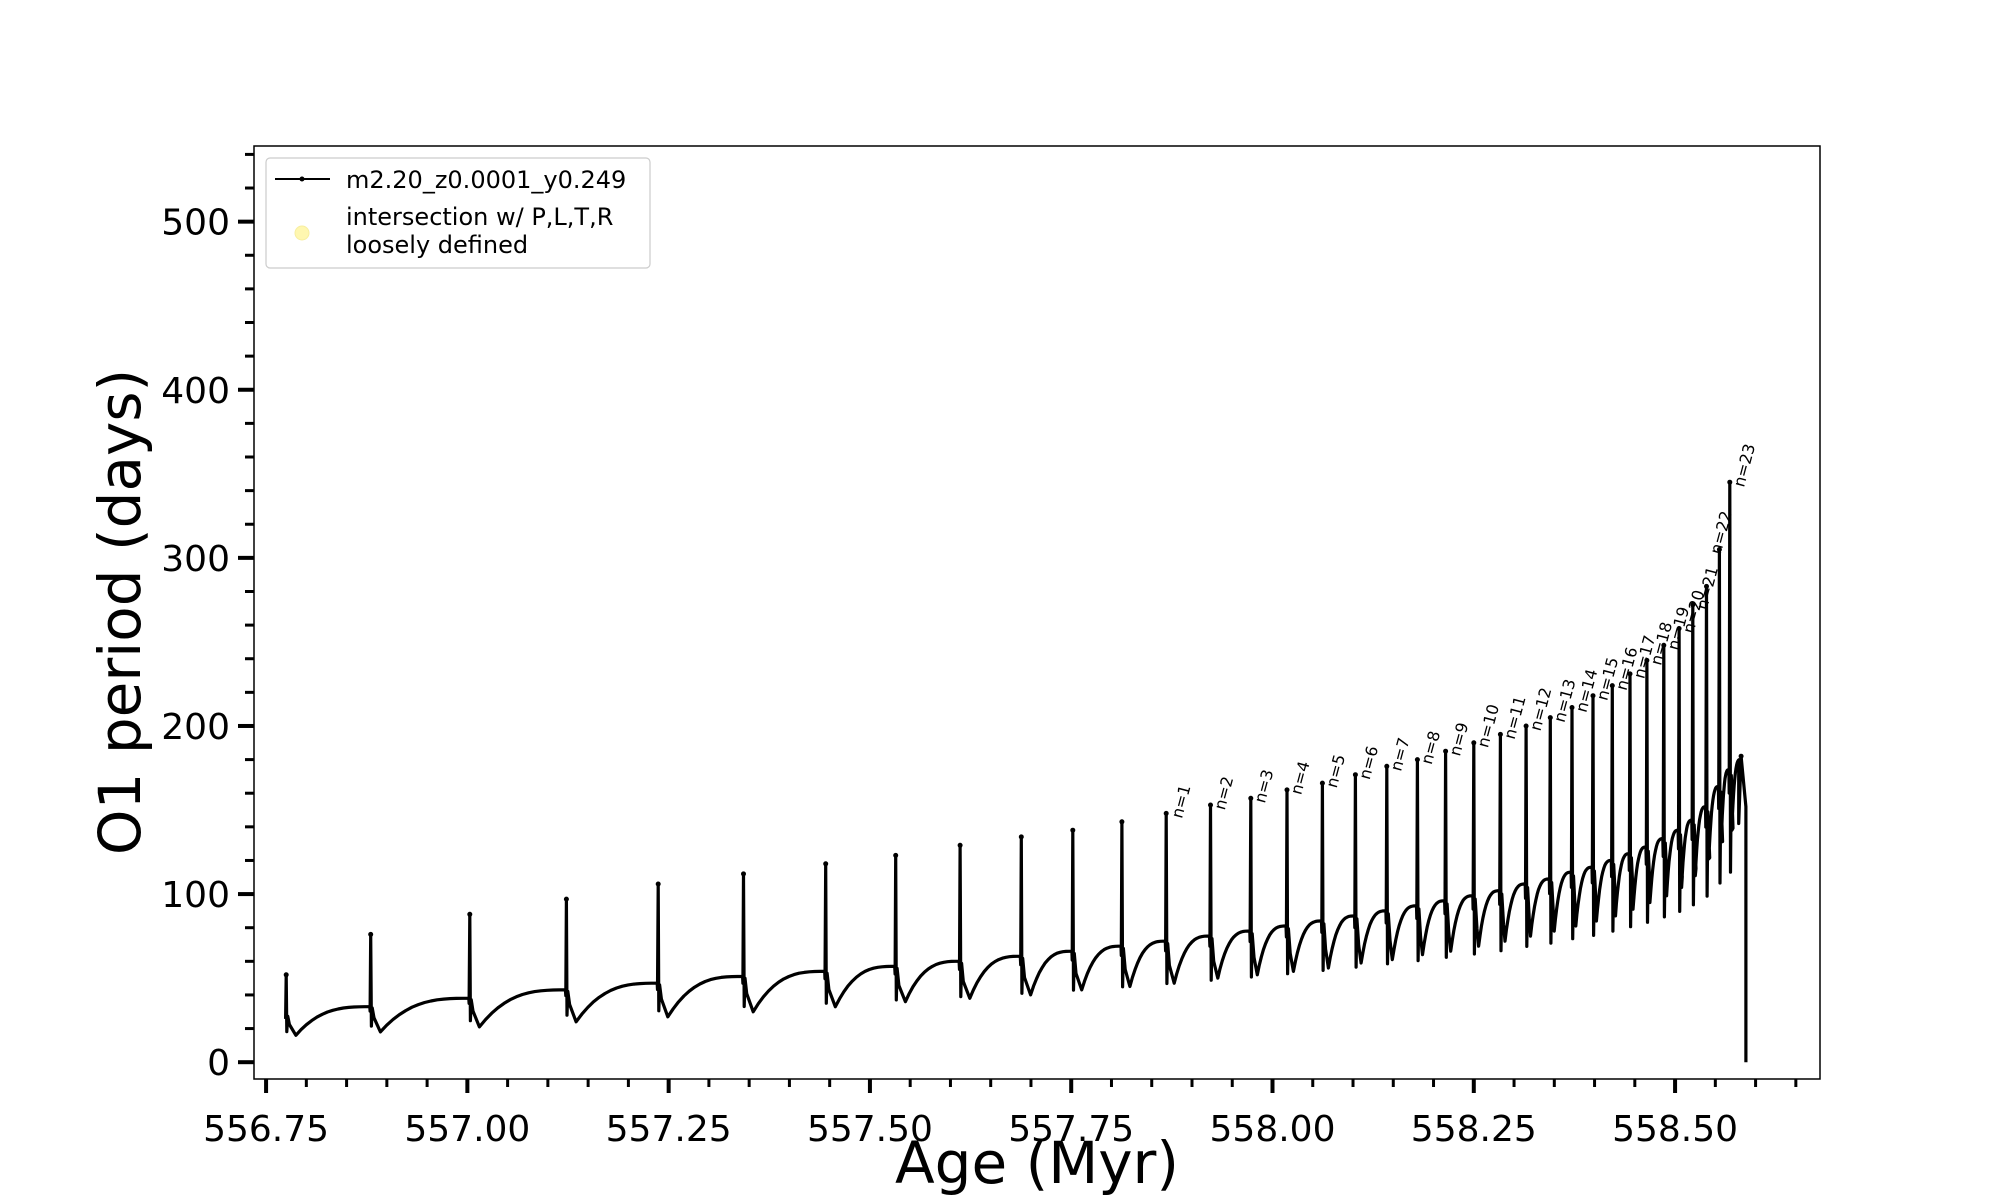 This screenshot has height=1200, width=2000. I want to click on legend-label-line: loosely defined, so click(437, 245).